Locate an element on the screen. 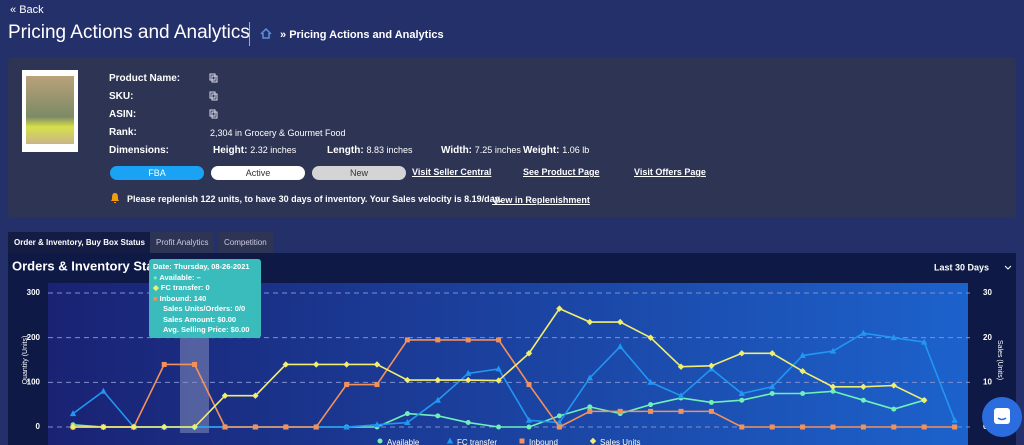 The width and height of the screenshot is (1024, 445). tab: Competition is located at coordinates (245, 242).